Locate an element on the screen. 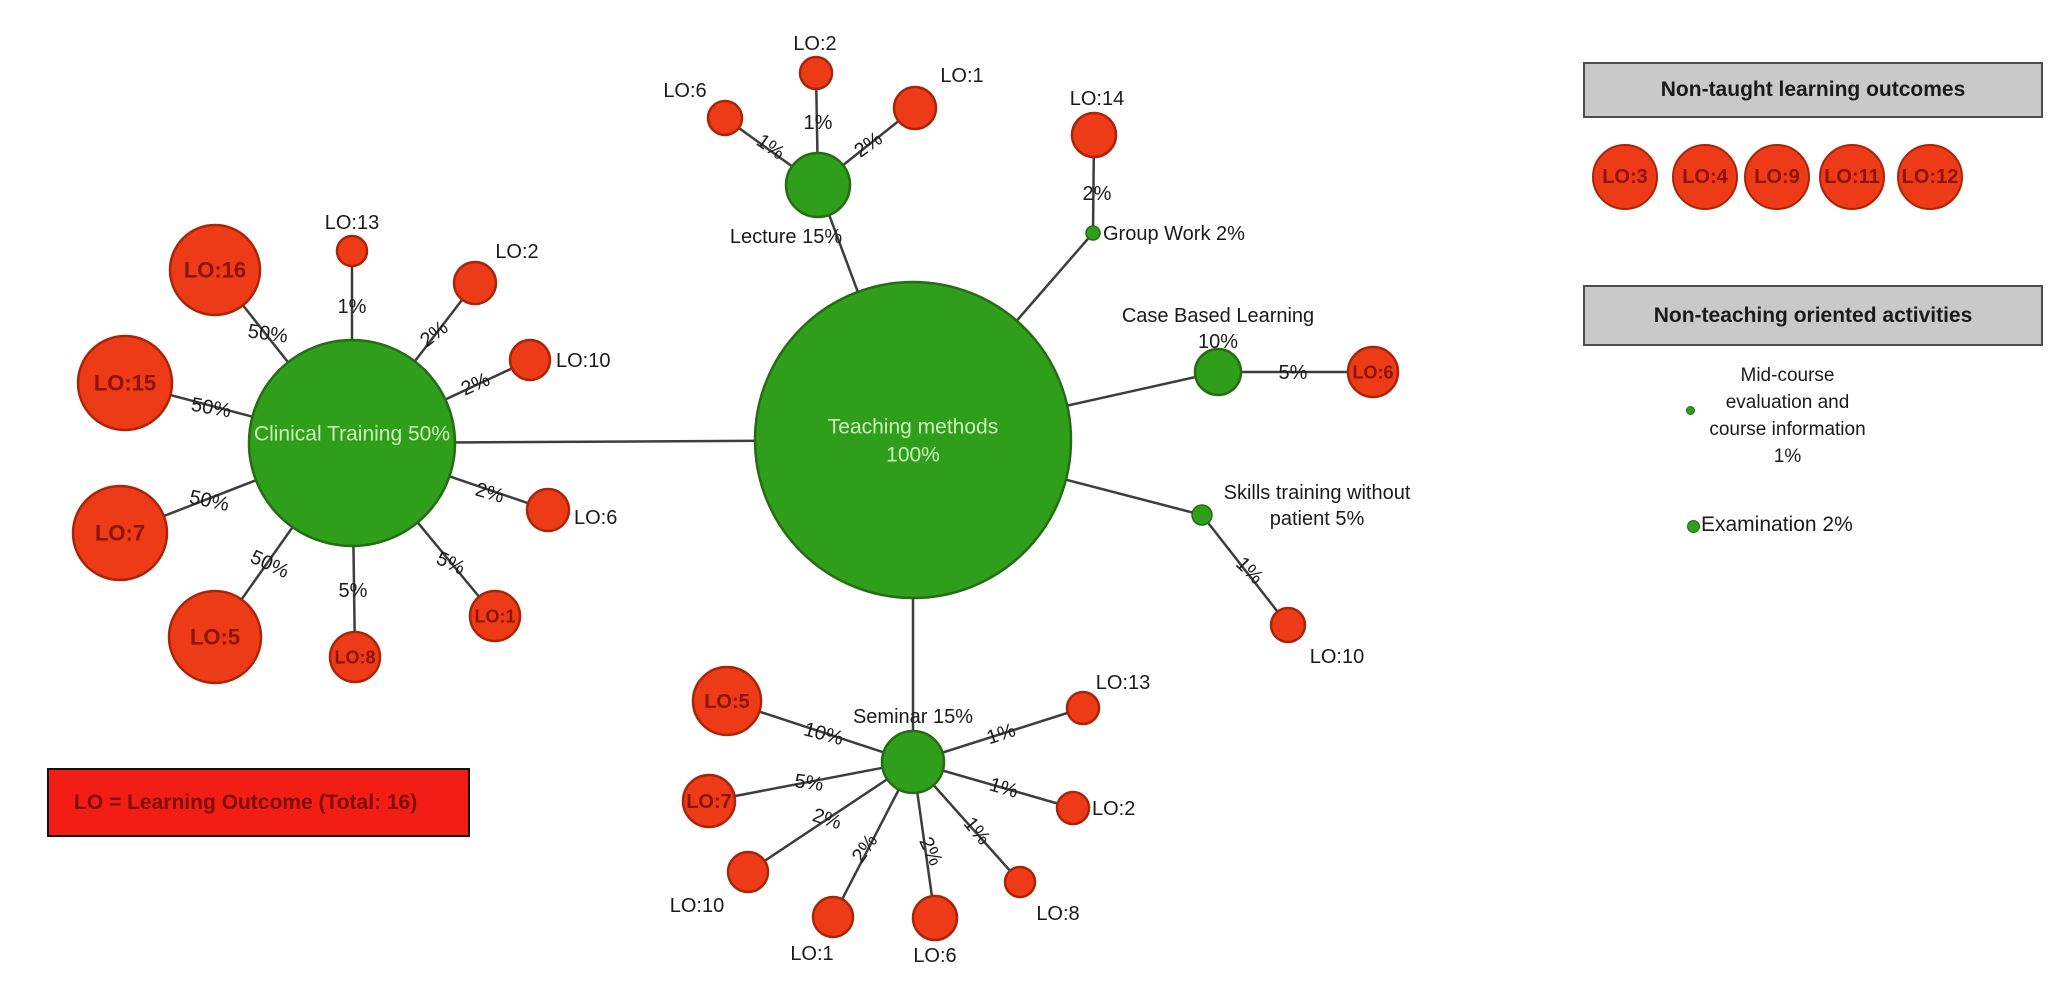  non-taught-outcome-circle: LO:4 is located at coordinates (1705, 177).